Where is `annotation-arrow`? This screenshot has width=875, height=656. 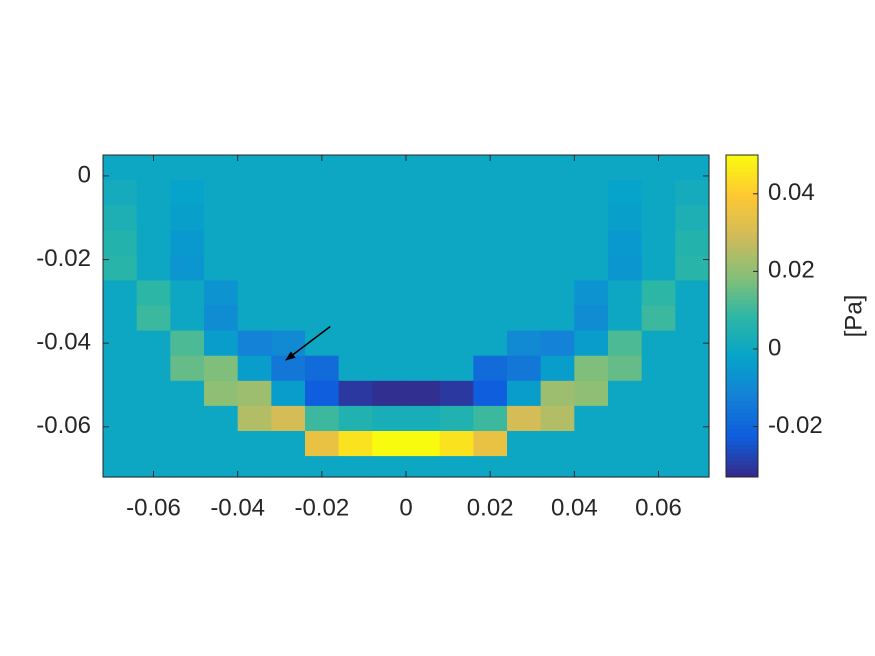
annotation-arrow is located at coordinates (308, 343).